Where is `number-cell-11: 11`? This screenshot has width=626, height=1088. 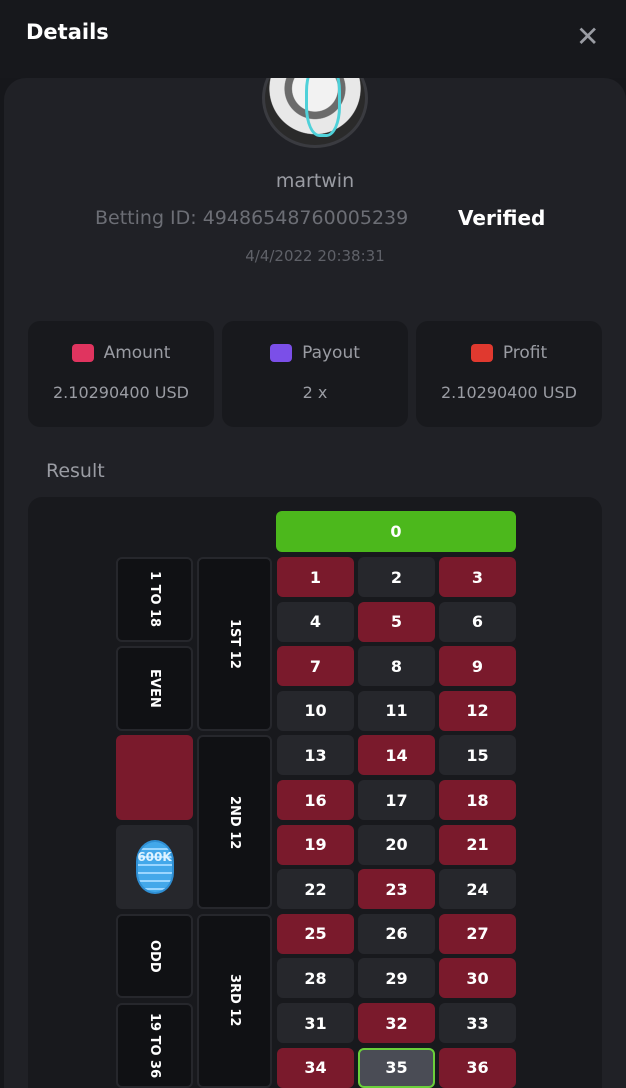 number-cell-11: 11 is located at coordinates (396, 710).